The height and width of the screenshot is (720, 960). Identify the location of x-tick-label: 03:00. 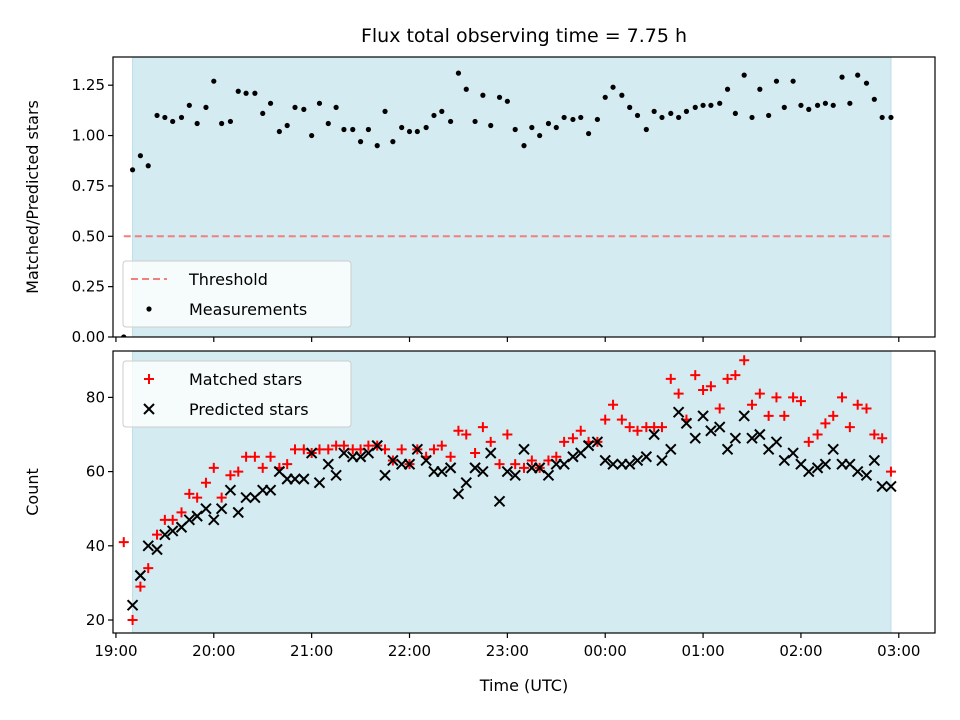
(898, 651).